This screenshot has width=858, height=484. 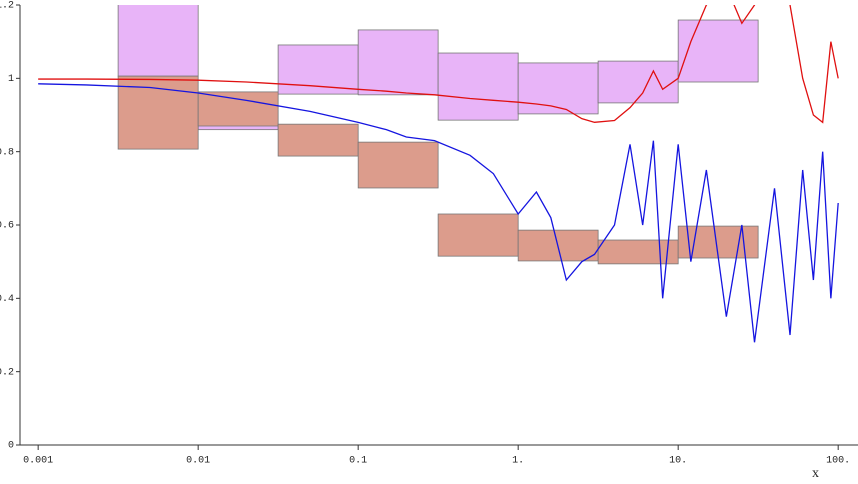 What do you see at coordinates (815, 473) in the screenshot?
I see `x-axis-label: x` at bounding box center [815, 473].